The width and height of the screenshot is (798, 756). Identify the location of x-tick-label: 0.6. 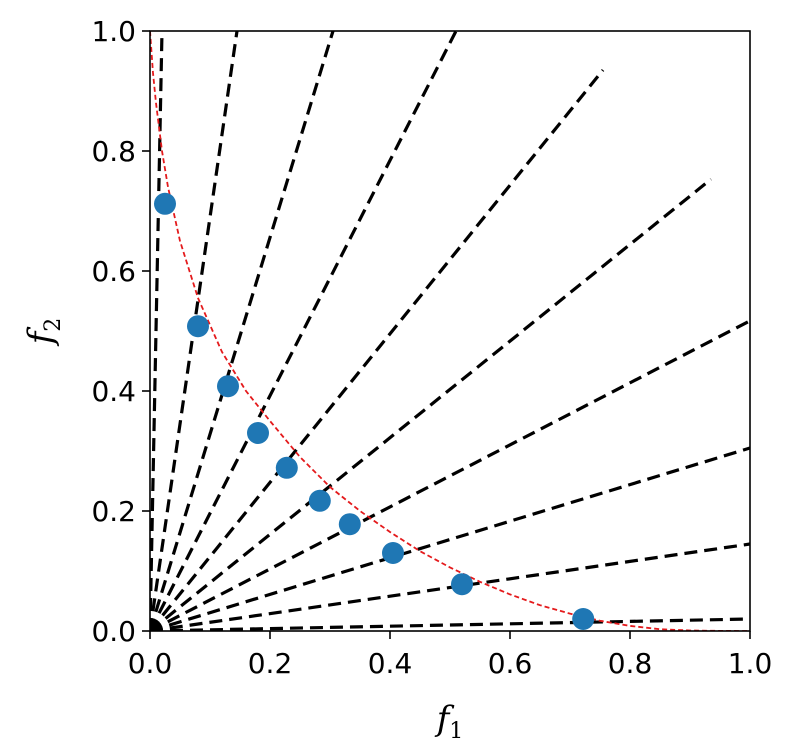
(510, 663).